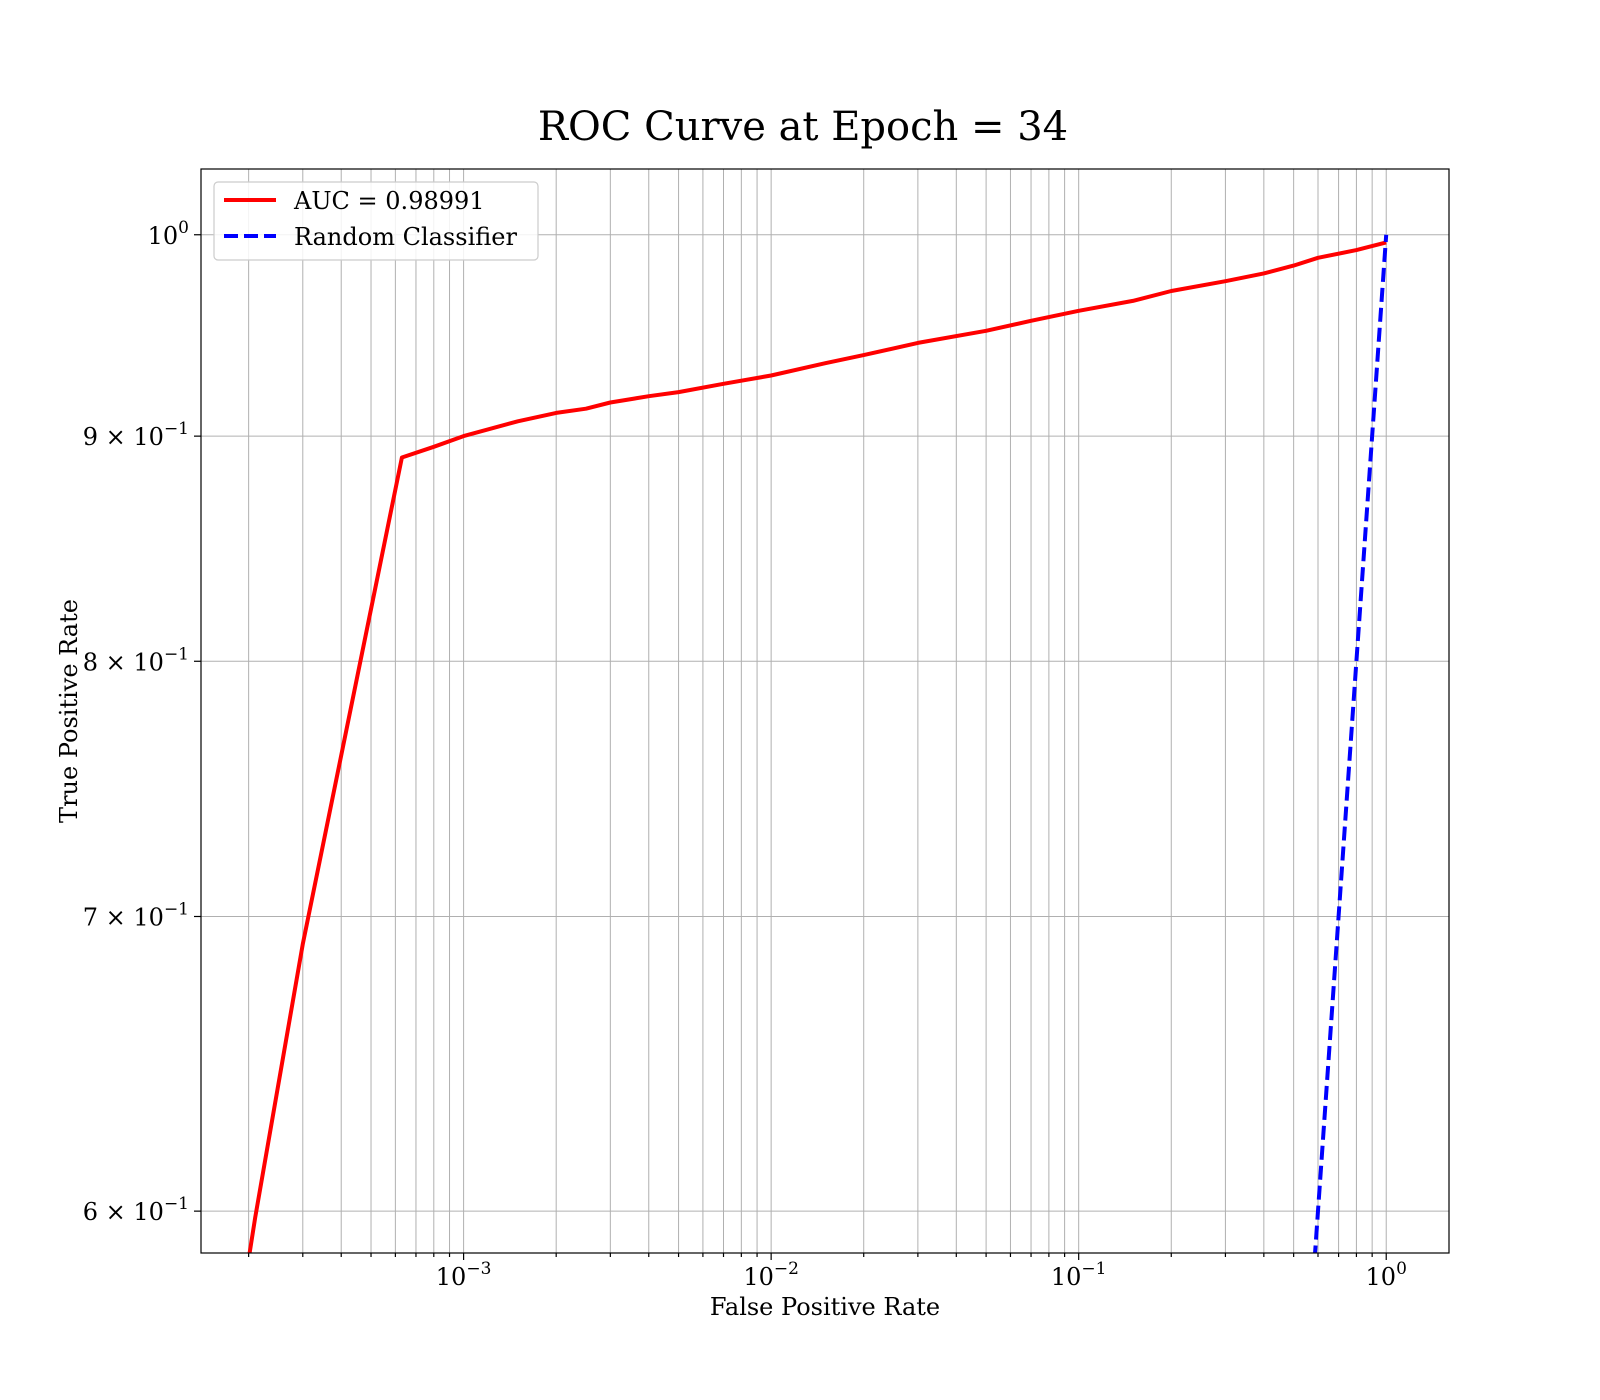 This screenshot has width=1600, height=1400. I want to click on x-axis-label: False Positive Rate, so click(825, 1307).